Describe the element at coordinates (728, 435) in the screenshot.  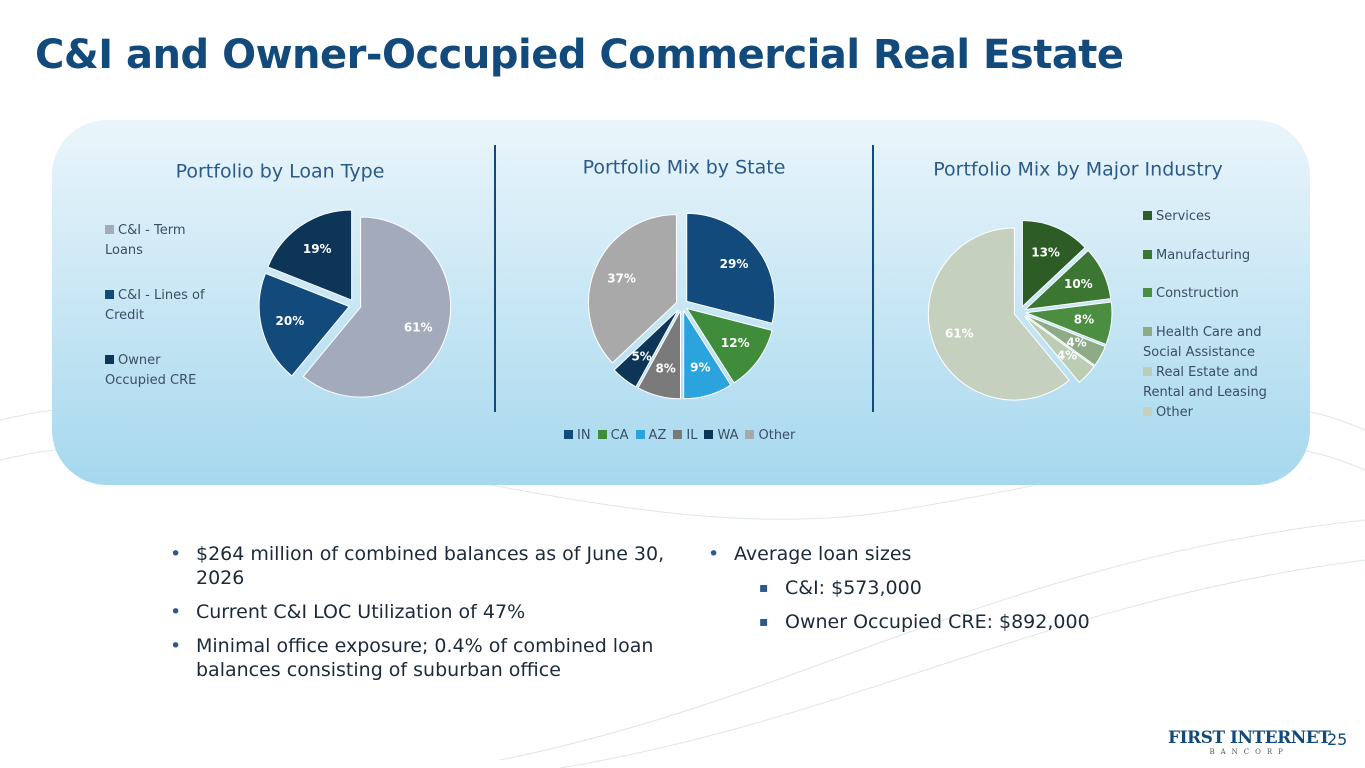
I see `legend-label: WA` at that location.